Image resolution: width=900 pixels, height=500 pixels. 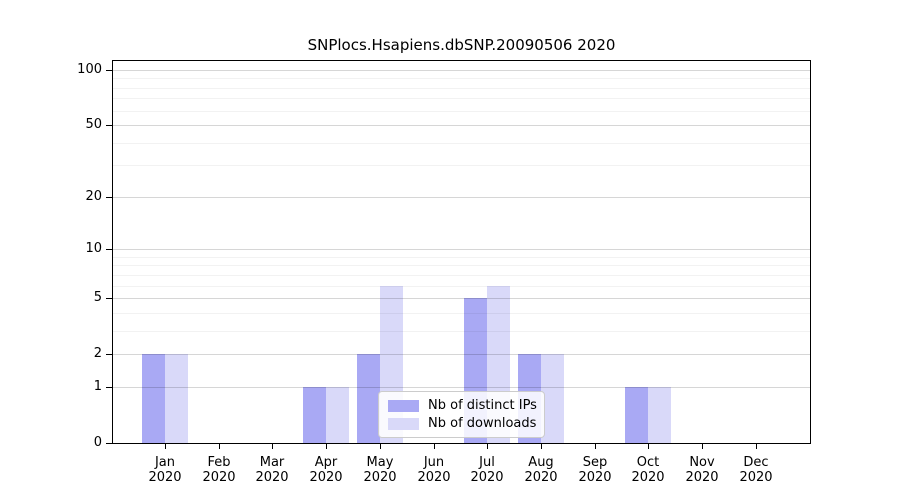 What do you see at coordinates (219, 470) in the screenshot?
I see `x-tick-label: Feb 2020` at bounding box center [219, 470].